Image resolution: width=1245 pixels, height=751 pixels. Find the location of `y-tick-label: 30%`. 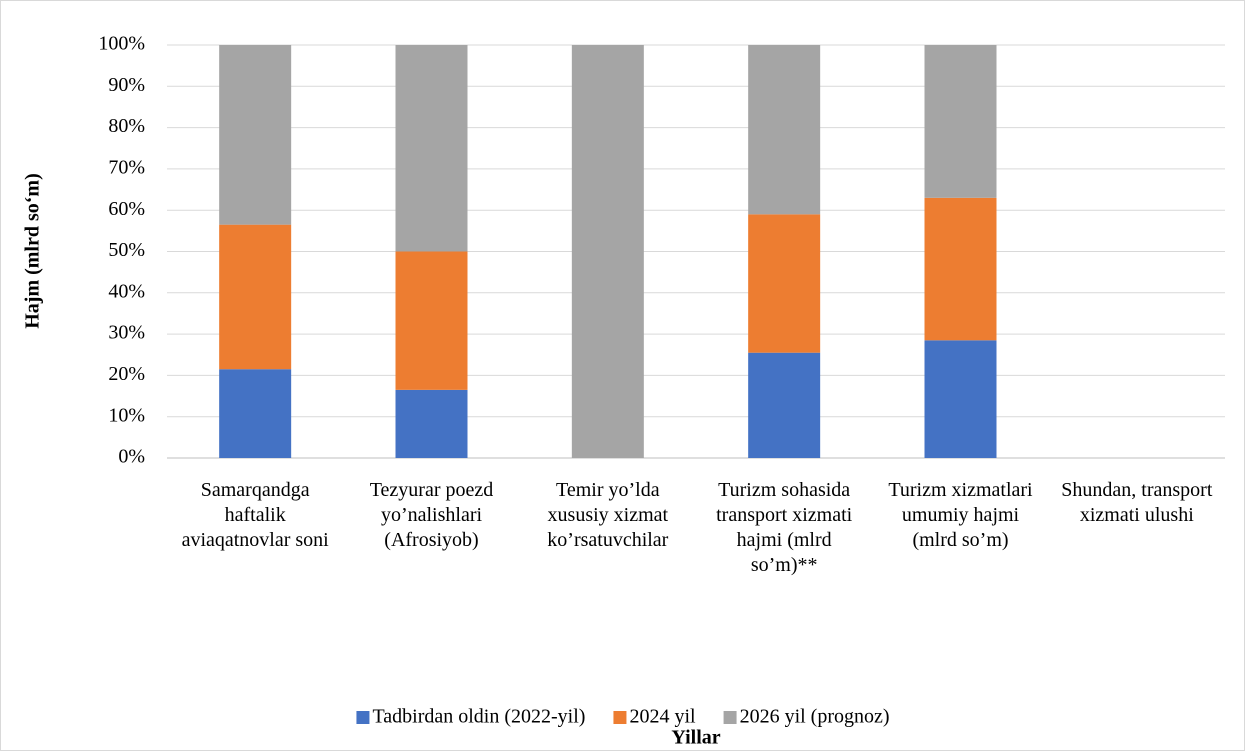

y-tick-label: 30% is located at coordinates (126, 333).